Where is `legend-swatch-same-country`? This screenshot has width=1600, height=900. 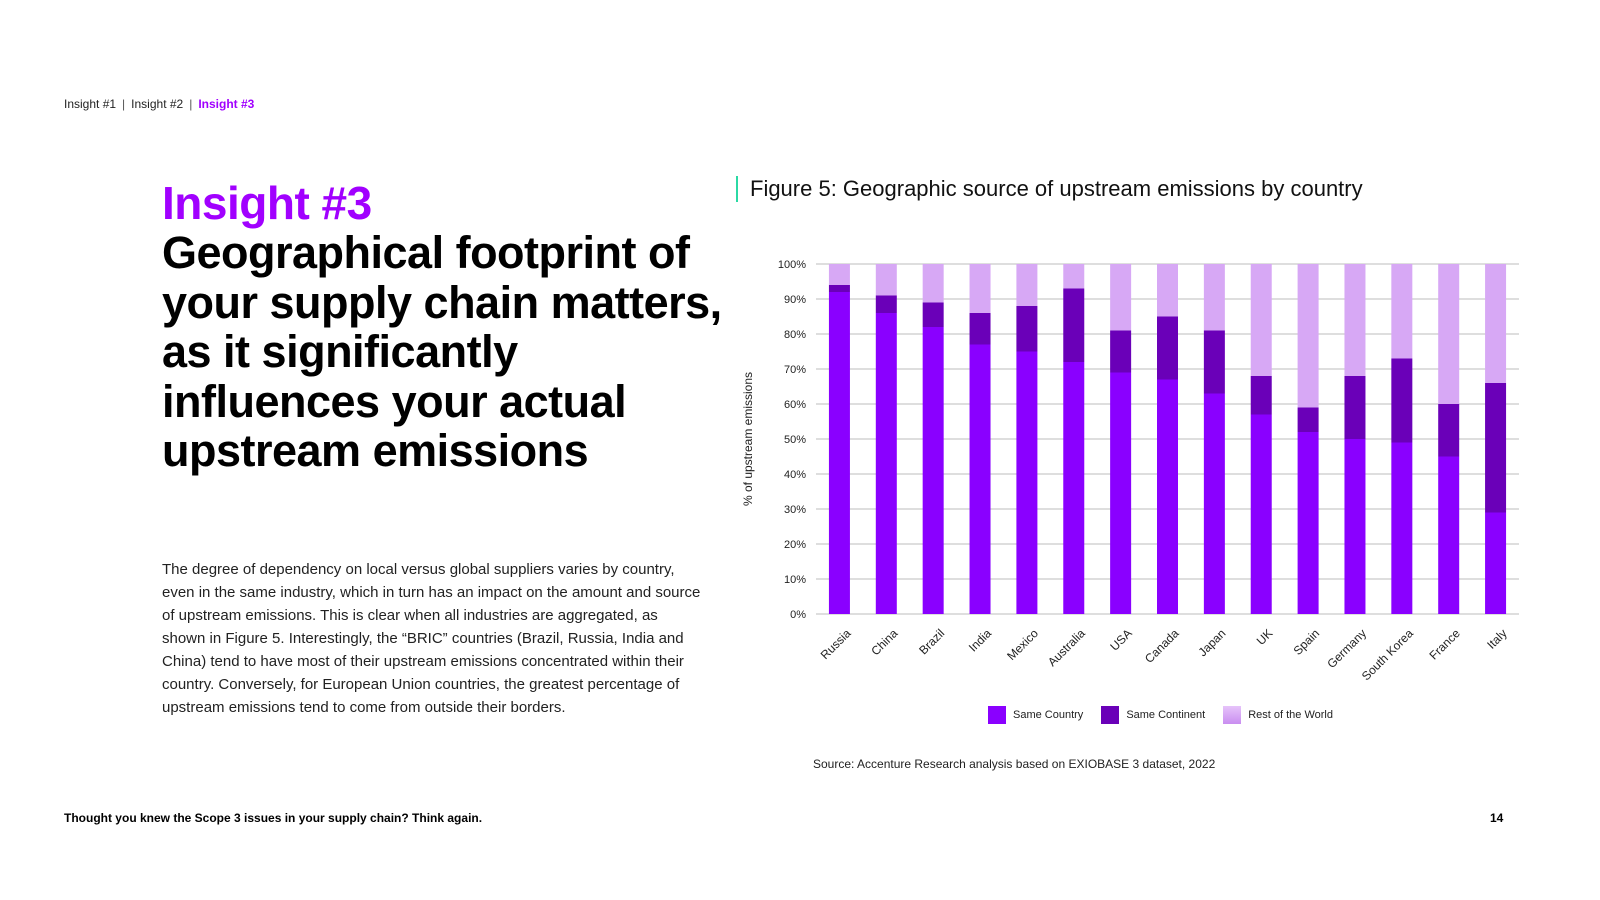
legend-swatch-same-country is located at coordinates (997, 715).